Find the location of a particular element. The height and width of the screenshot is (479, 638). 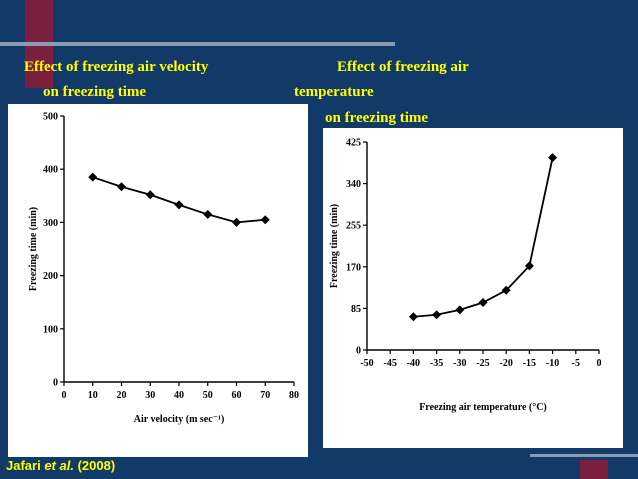

x-tick-label: 20 is located at coordinates (122, 395).